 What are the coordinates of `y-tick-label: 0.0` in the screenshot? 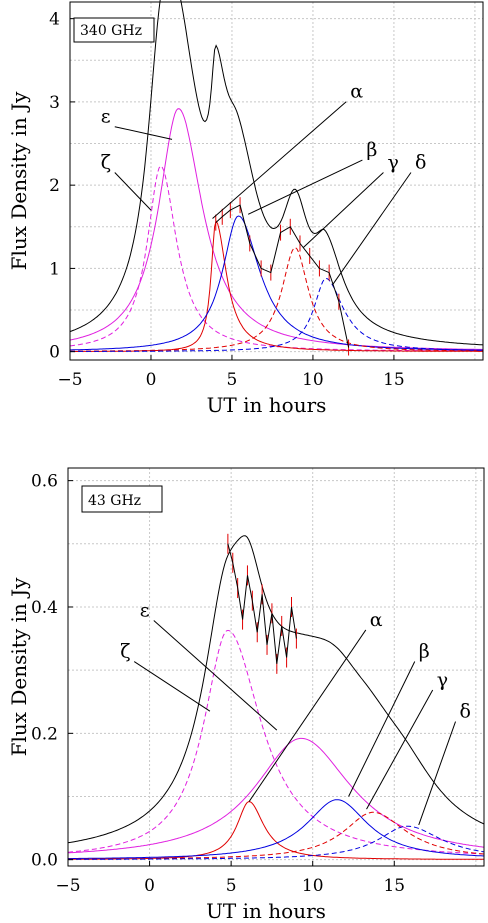 It's located at (44, 861).